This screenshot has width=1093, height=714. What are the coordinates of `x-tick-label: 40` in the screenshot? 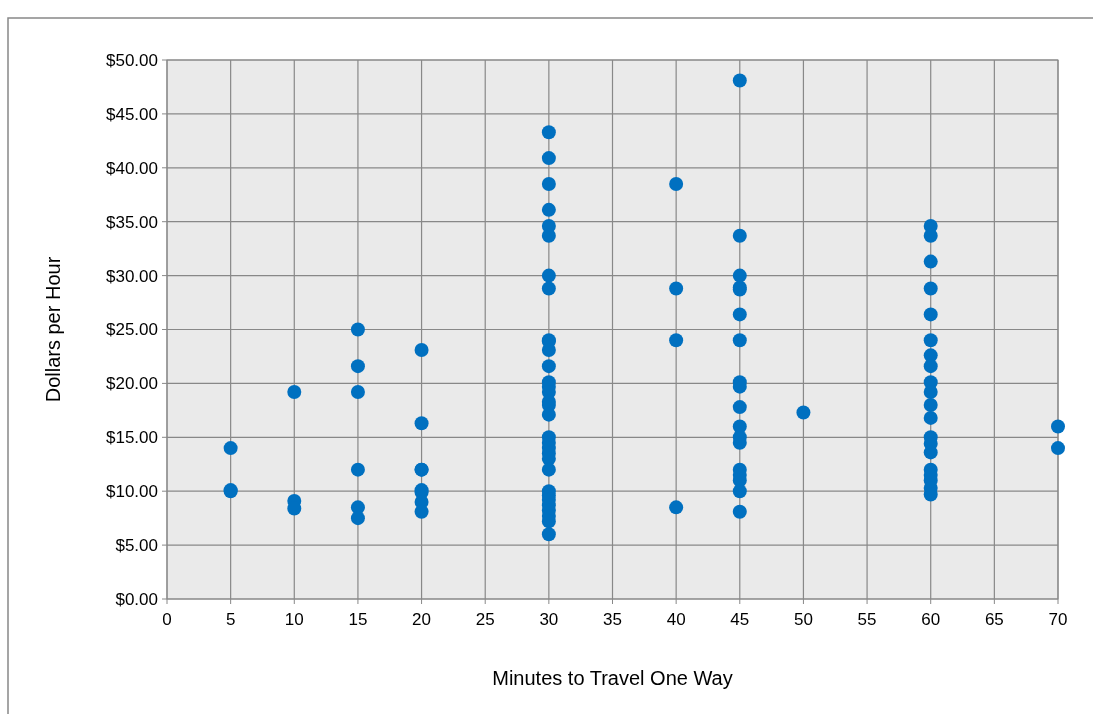 It's located at (676, 619).